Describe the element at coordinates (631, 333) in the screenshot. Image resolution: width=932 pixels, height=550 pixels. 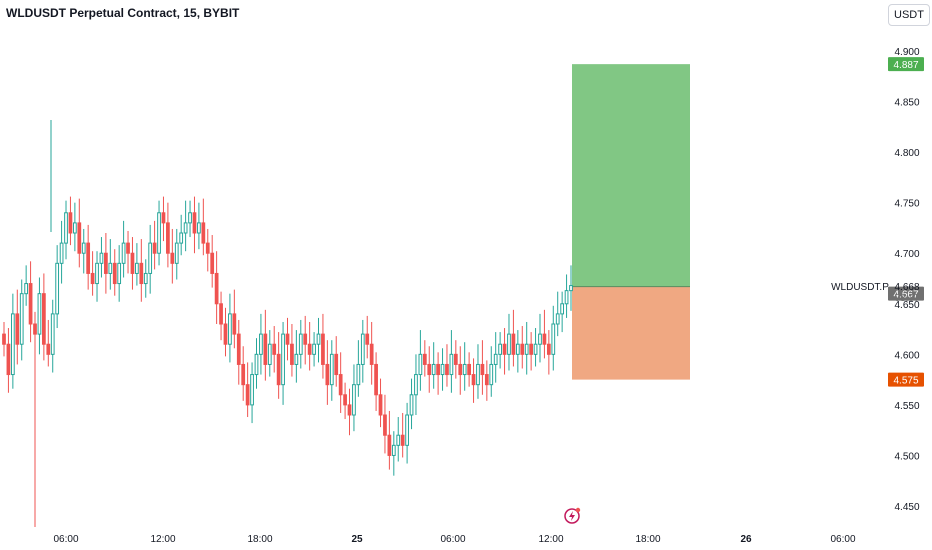
I see `stop-zone` at that location.